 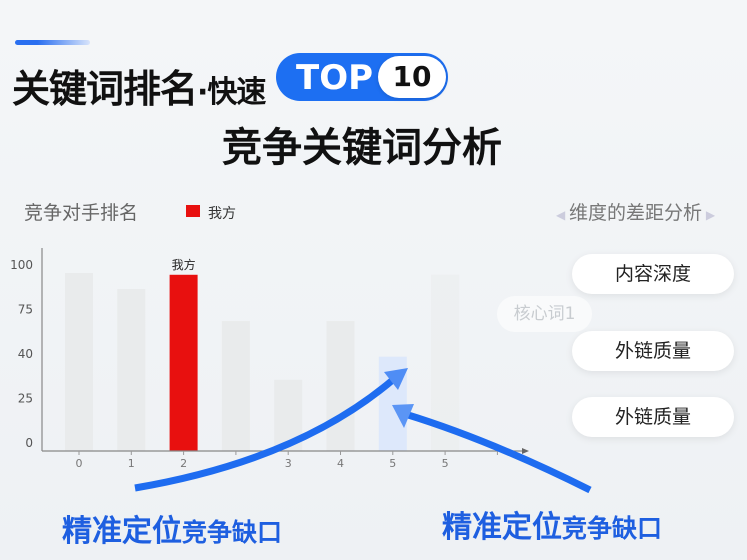 I want to click on callout-right: 精准定位竞争缺口, so click(x=552, y=524).